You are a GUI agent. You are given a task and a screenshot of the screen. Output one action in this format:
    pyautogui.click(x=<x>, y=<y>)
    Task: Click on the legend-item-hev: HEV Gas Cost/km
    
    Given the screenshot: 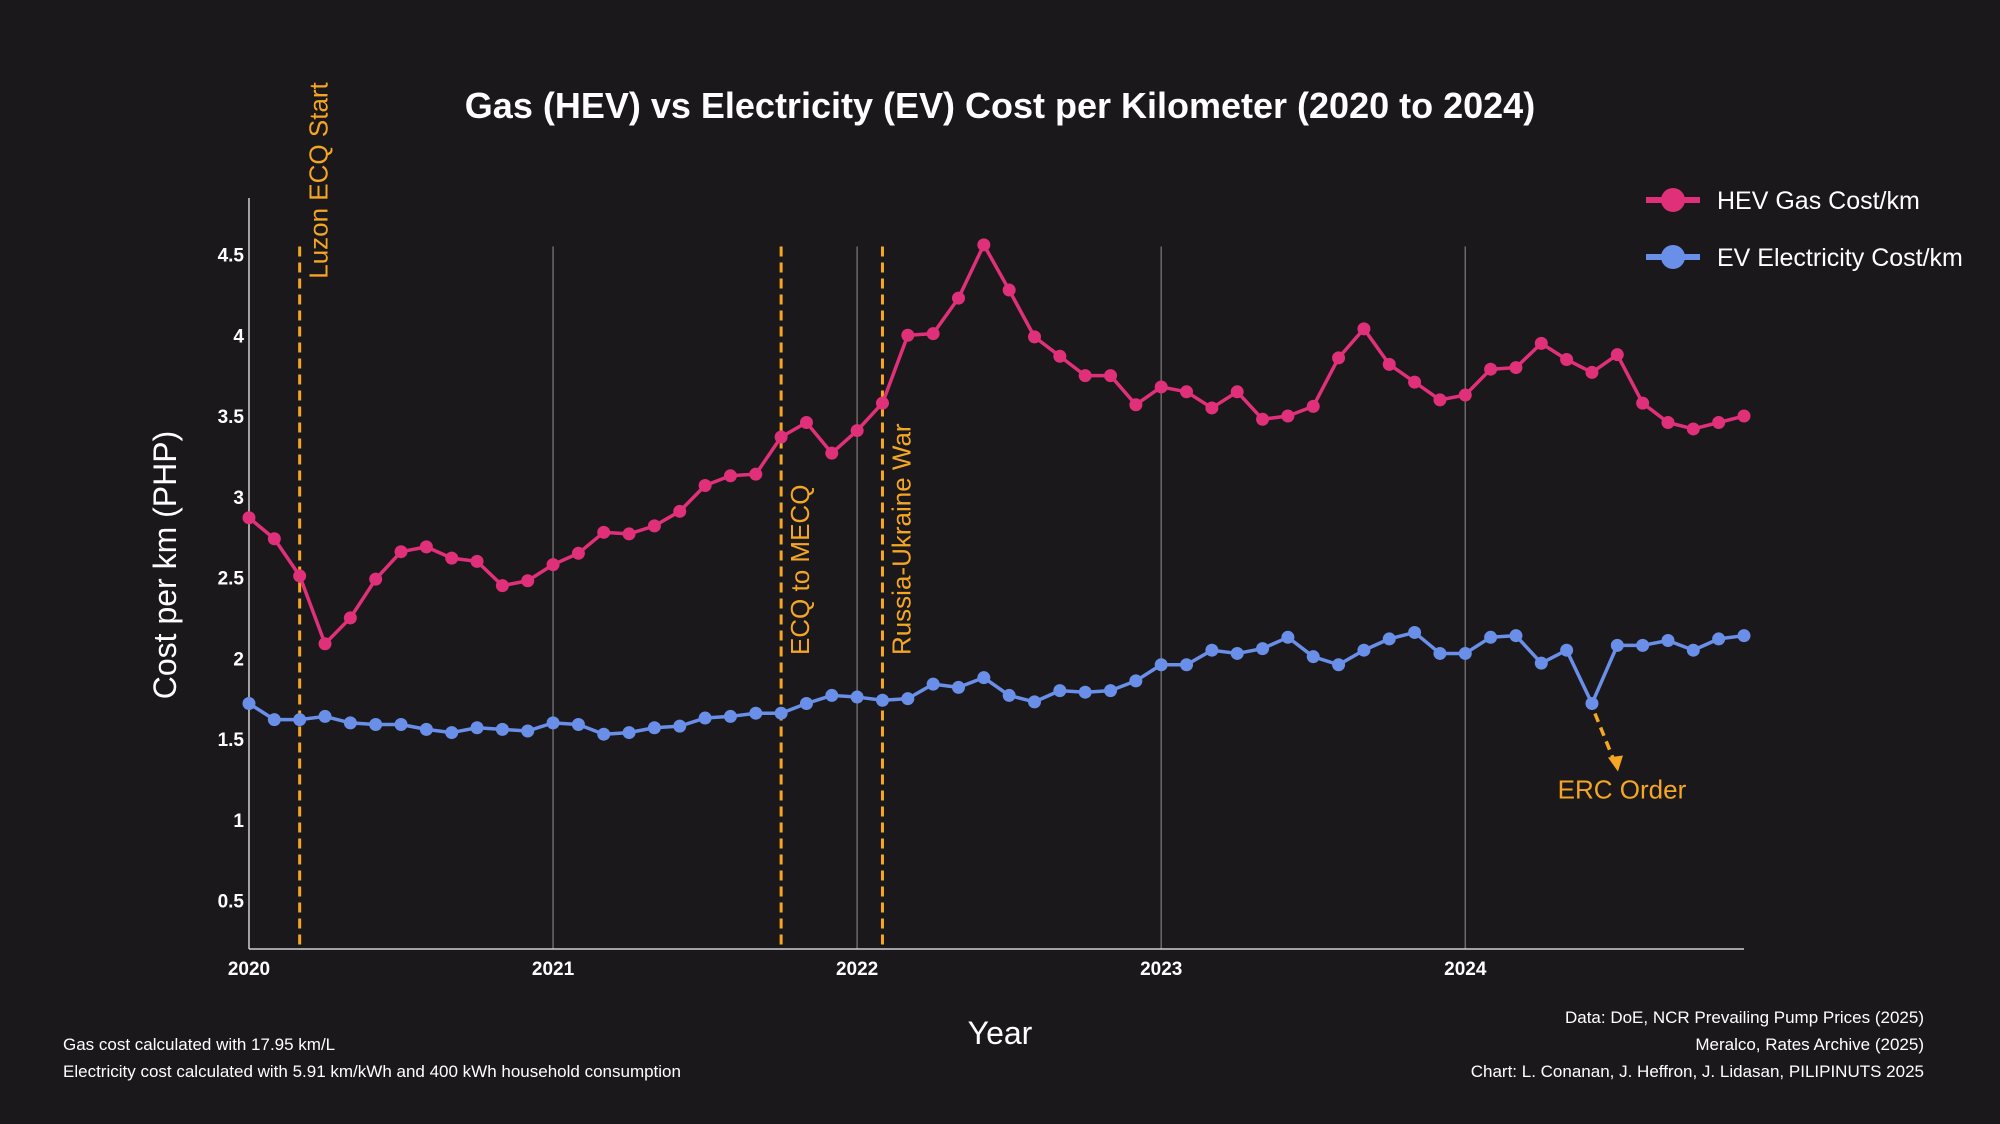 What is the action you would take?
    pyautogui.click(x=1783, y=201)
    